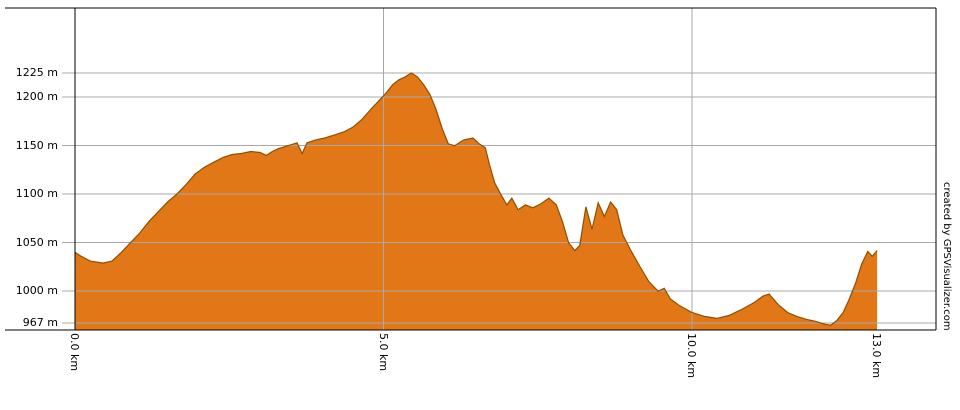 This screenshot has width=960, height=410. I want to click on credit-text: created by GPSVisualizer.com, so click(946, 256).